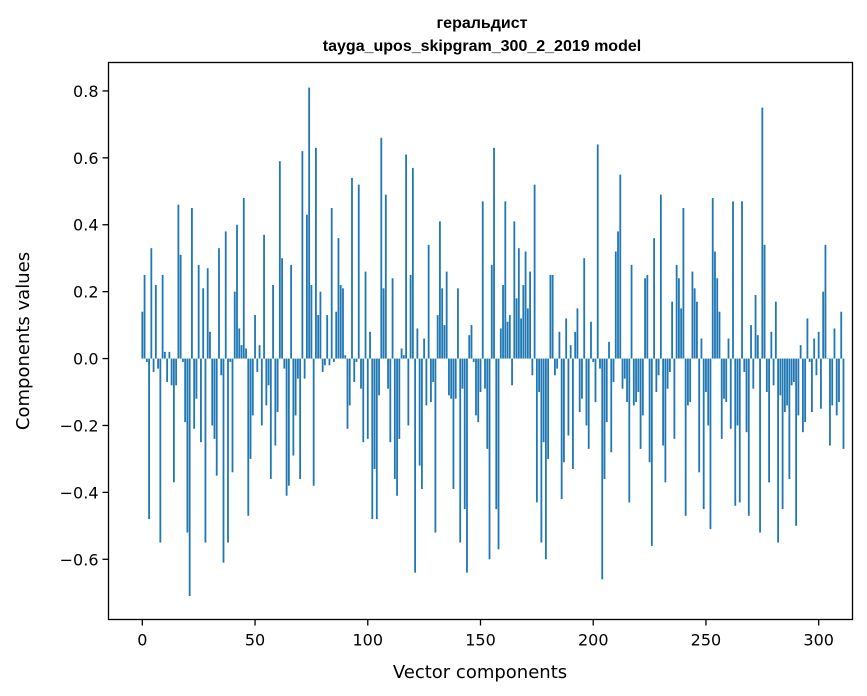 Image resolution: width=867 pixels, height=696 pixels. I want to click on y-axis-ticks: −0.6 −0.4 −0.2 0.0 0.2 0.4 0.6 0.8, so click(84, 325).